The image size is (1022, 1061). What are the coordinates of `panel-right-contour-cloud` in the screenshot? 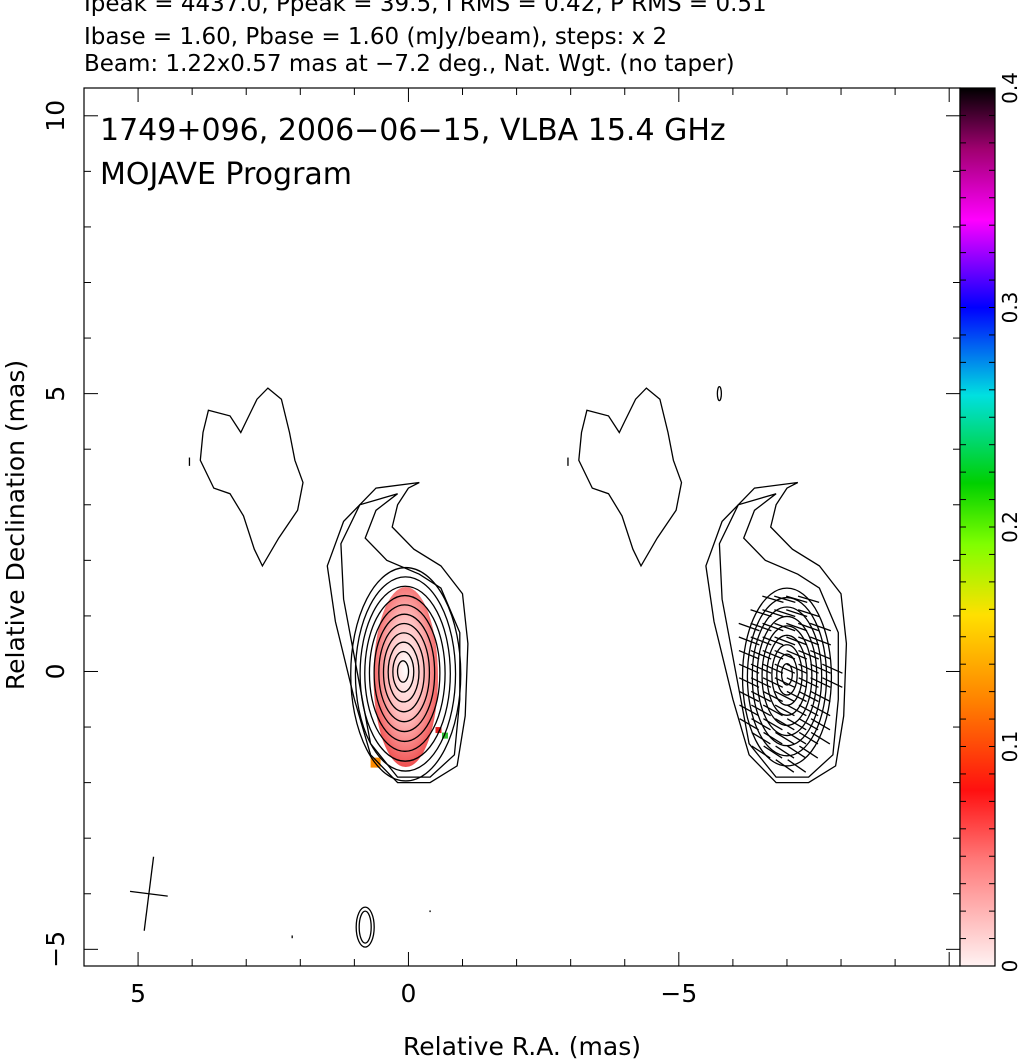 It's located at (630, 477).